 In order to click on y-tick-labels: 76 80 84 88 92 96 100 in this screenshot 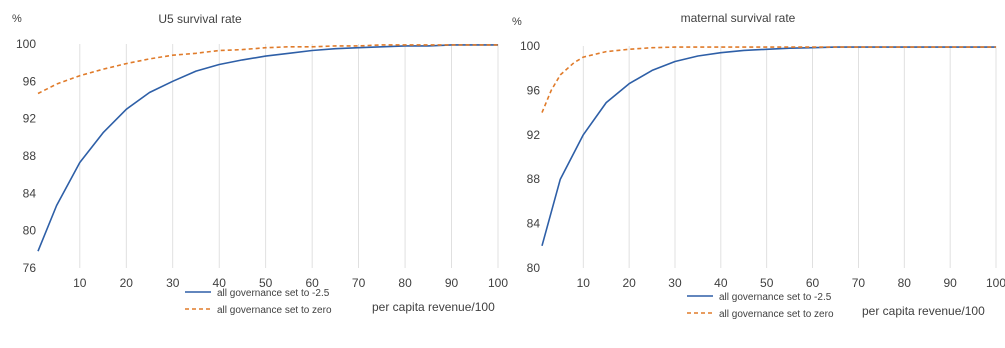, I will do `click(26, 156)`.